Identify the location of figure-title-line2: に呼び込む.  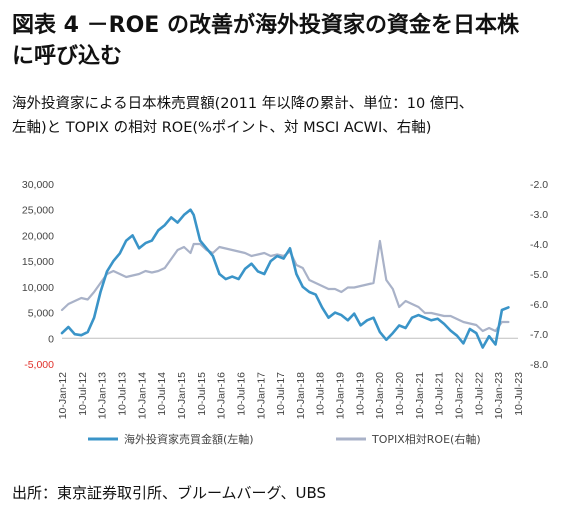
(67, 56).